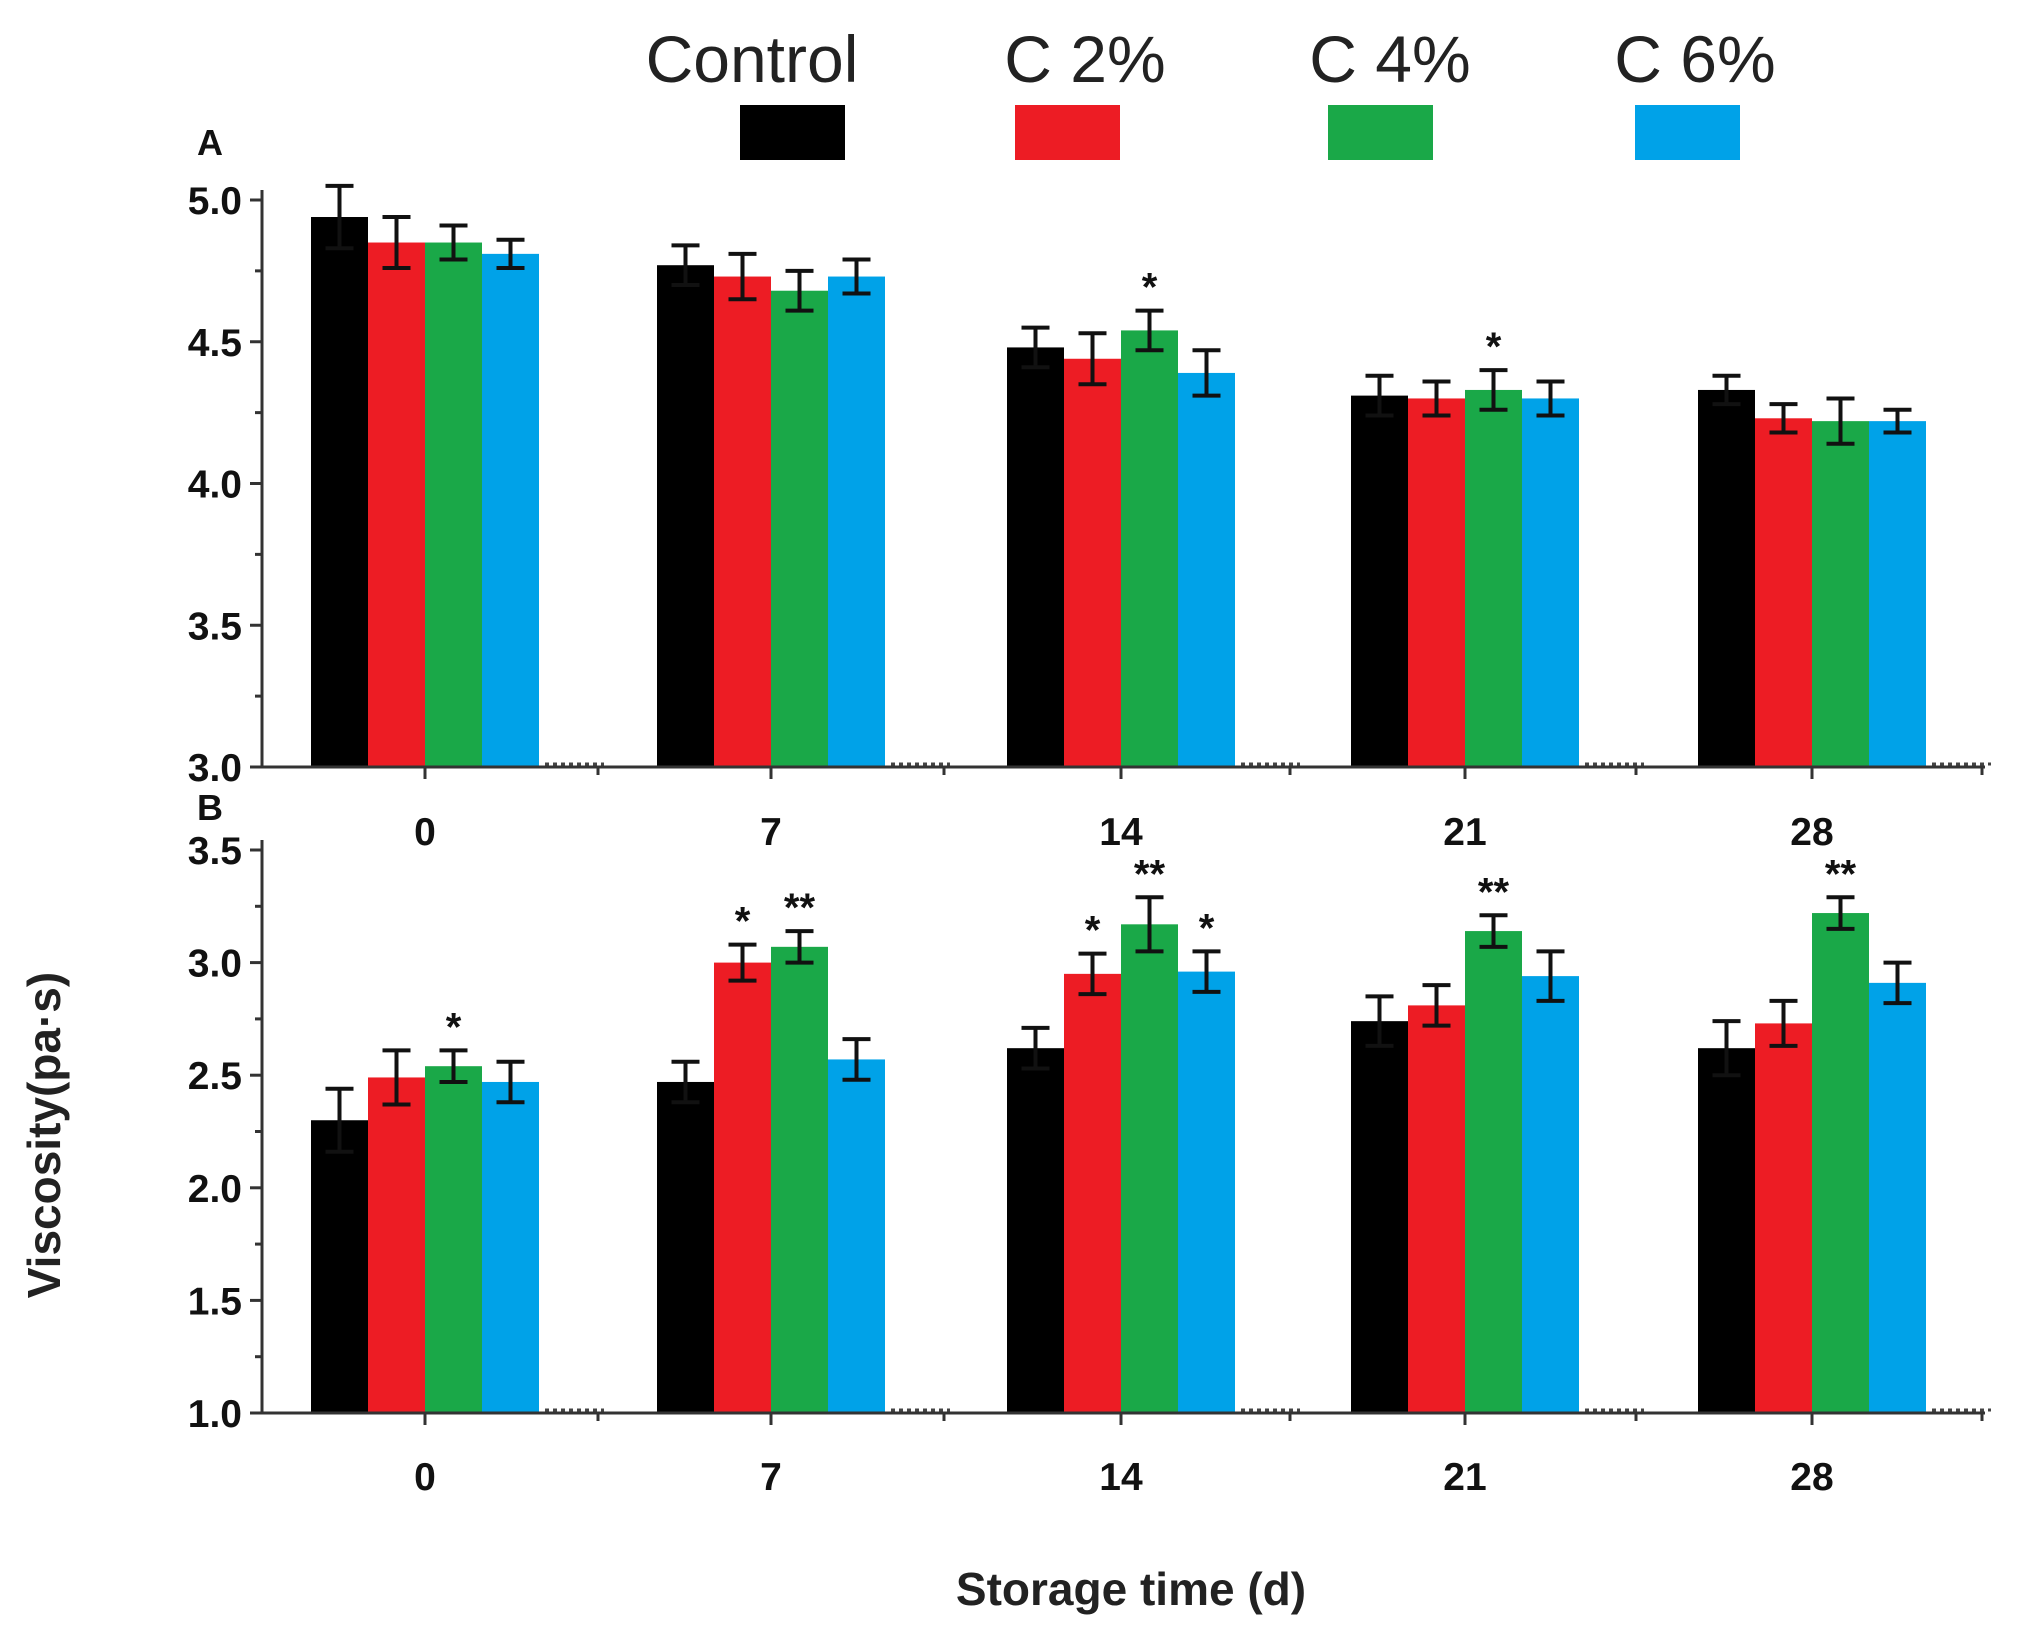 The image size is (2037, 1652). Describe the element at coordinates (210, 142) in the screenshot. I see `panel-letter: A` at that location.